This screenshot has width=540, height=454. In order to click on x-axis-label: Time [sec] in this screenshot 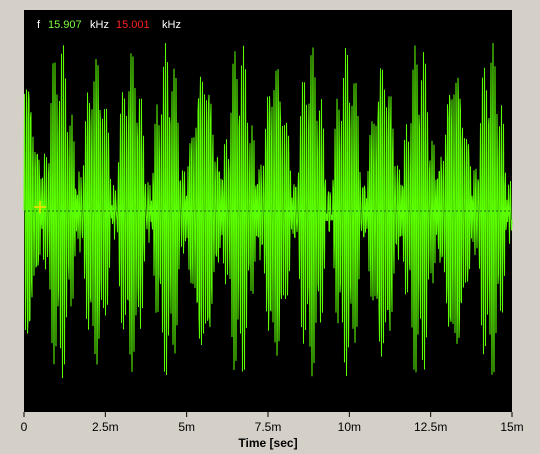, I will do `click(267, 443)`.